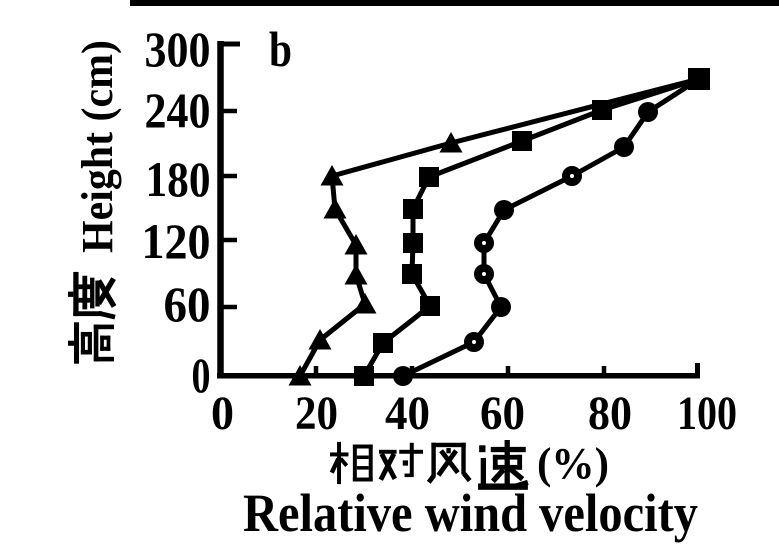 The image size is (779, 560). Describe the element at coordinates (97, 146) in the screenshot. I see `svg-text: Height (cm)` at that location.